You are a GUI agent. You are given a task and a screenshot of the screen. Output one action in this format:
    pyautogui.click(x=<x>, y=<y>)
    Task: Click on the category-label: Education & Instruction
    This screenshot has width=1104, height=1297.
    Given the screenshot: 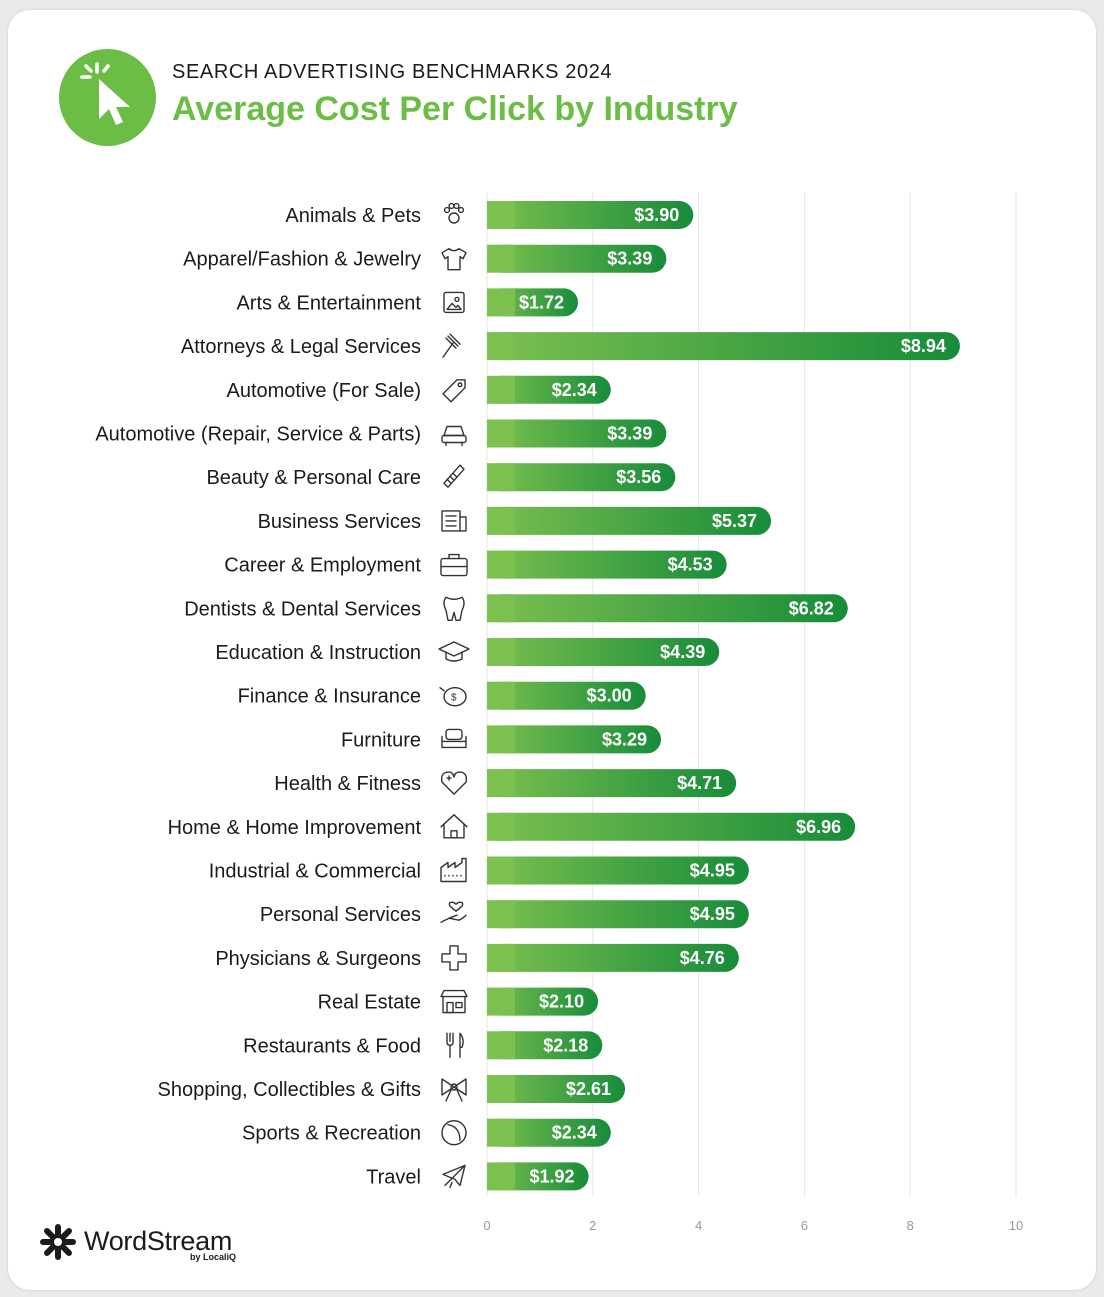 What is the action you would take?
    pyautogui.click(x=318, y=653)
    